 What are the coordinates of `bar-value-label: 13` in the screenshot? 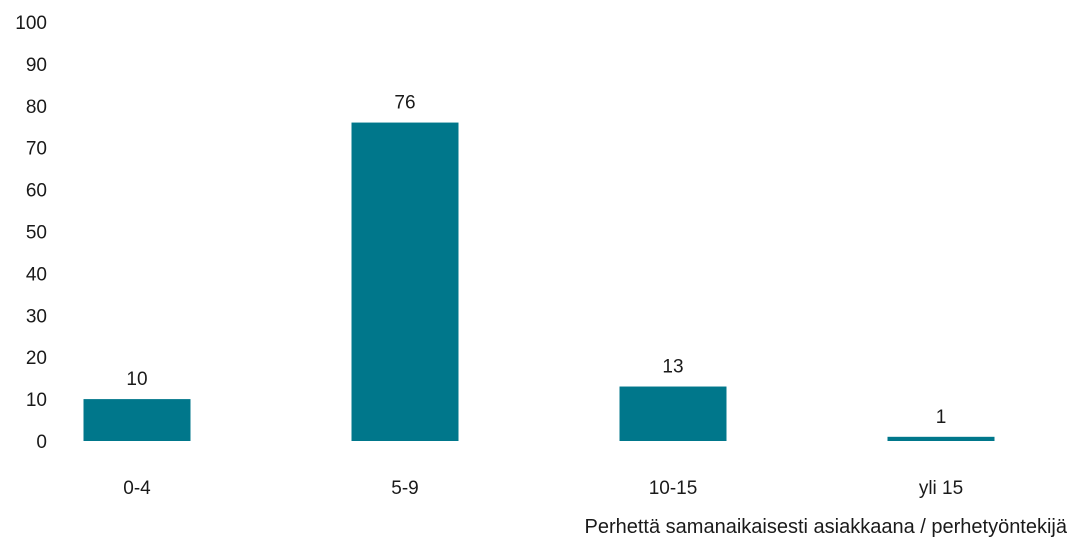 It's located at (672, 367).